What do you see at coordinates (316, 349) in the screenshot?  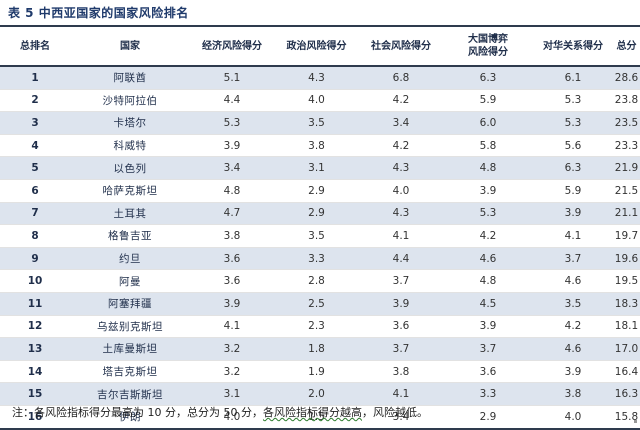 I see `political-score-cell: 1.8` at bounding box center [316, 349].